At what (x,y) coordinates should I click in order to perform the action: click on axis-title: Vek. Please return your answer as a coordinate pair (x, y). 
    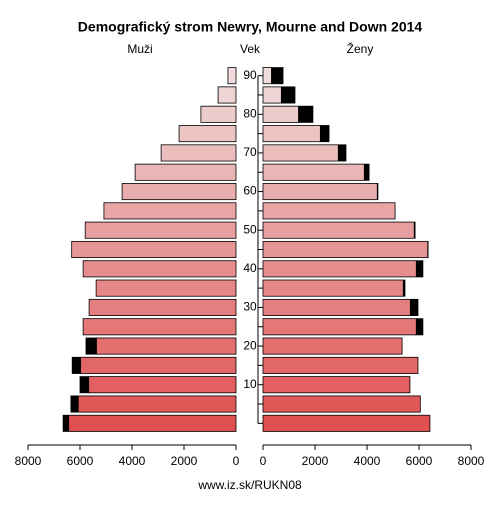
    Looking at the image, I should click on (250, 49).